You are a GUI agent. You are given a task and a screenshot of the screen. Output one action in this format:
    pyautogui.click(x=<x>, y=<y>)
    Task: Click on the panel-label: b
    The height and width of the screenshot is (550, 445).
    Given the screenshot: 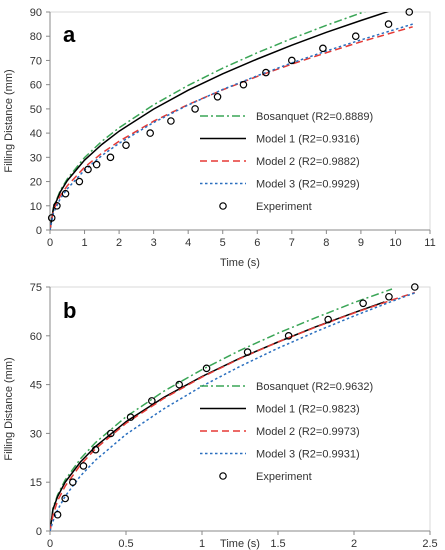 What is the action you would take?
    pyautogui.click(x=69, y=310)
    